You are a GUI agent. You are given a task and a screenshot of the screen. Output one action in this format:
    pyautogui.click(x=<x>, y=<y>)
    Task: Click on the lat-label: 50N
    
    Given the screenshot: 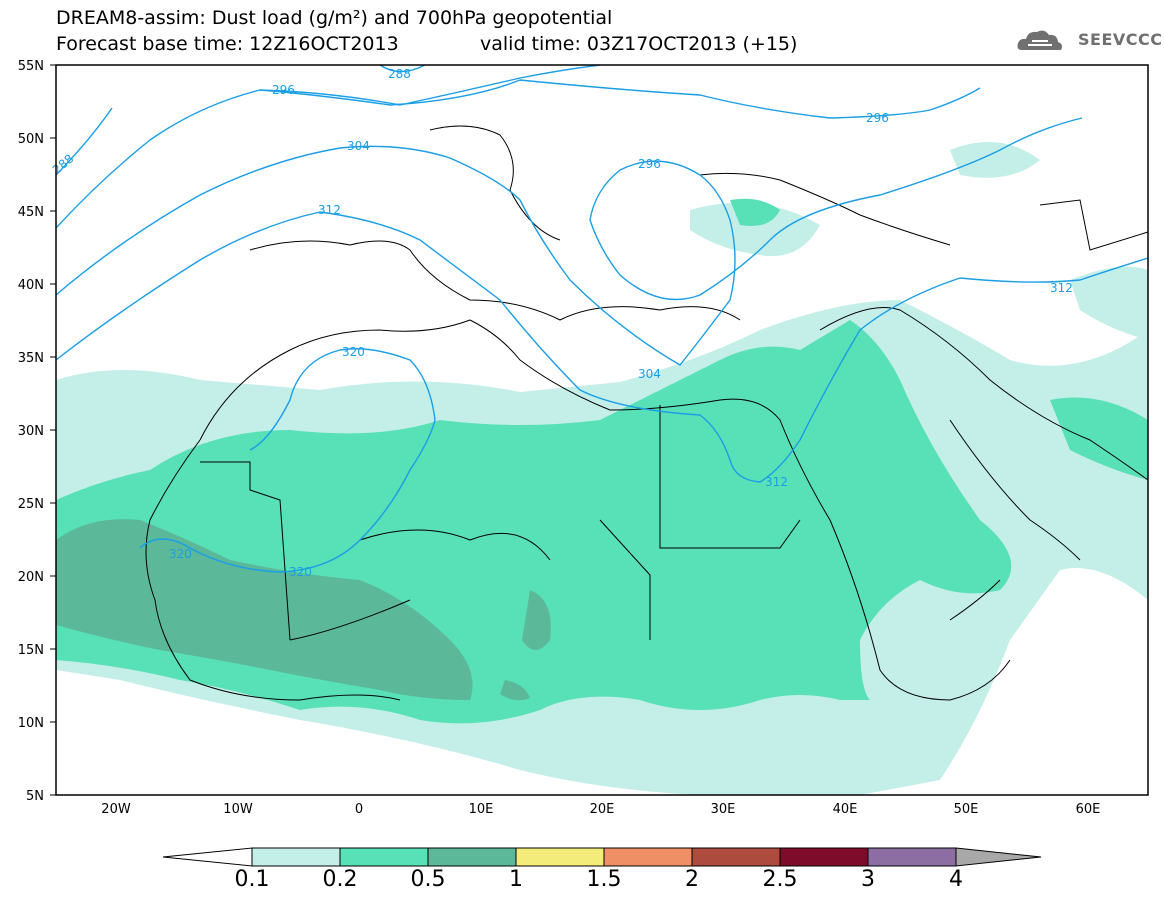 What is the action you would take?
    pyautogui.click(x=31, y=139)
    